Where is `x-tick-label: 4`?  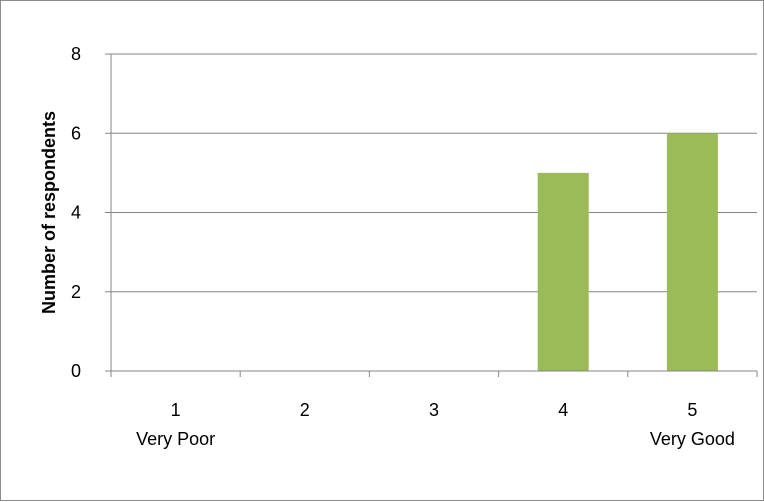
x-tick-label: 4 is located at coordinates (563, 410).